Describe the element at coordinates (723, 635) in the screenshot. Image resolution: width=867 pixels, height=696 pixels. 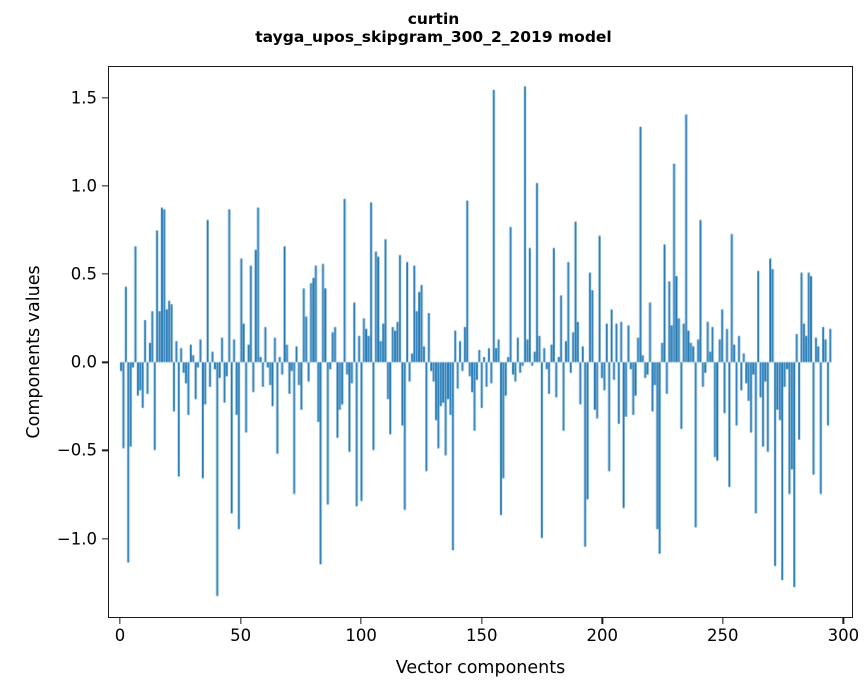
I see `x-tick-label: 250` at that location.